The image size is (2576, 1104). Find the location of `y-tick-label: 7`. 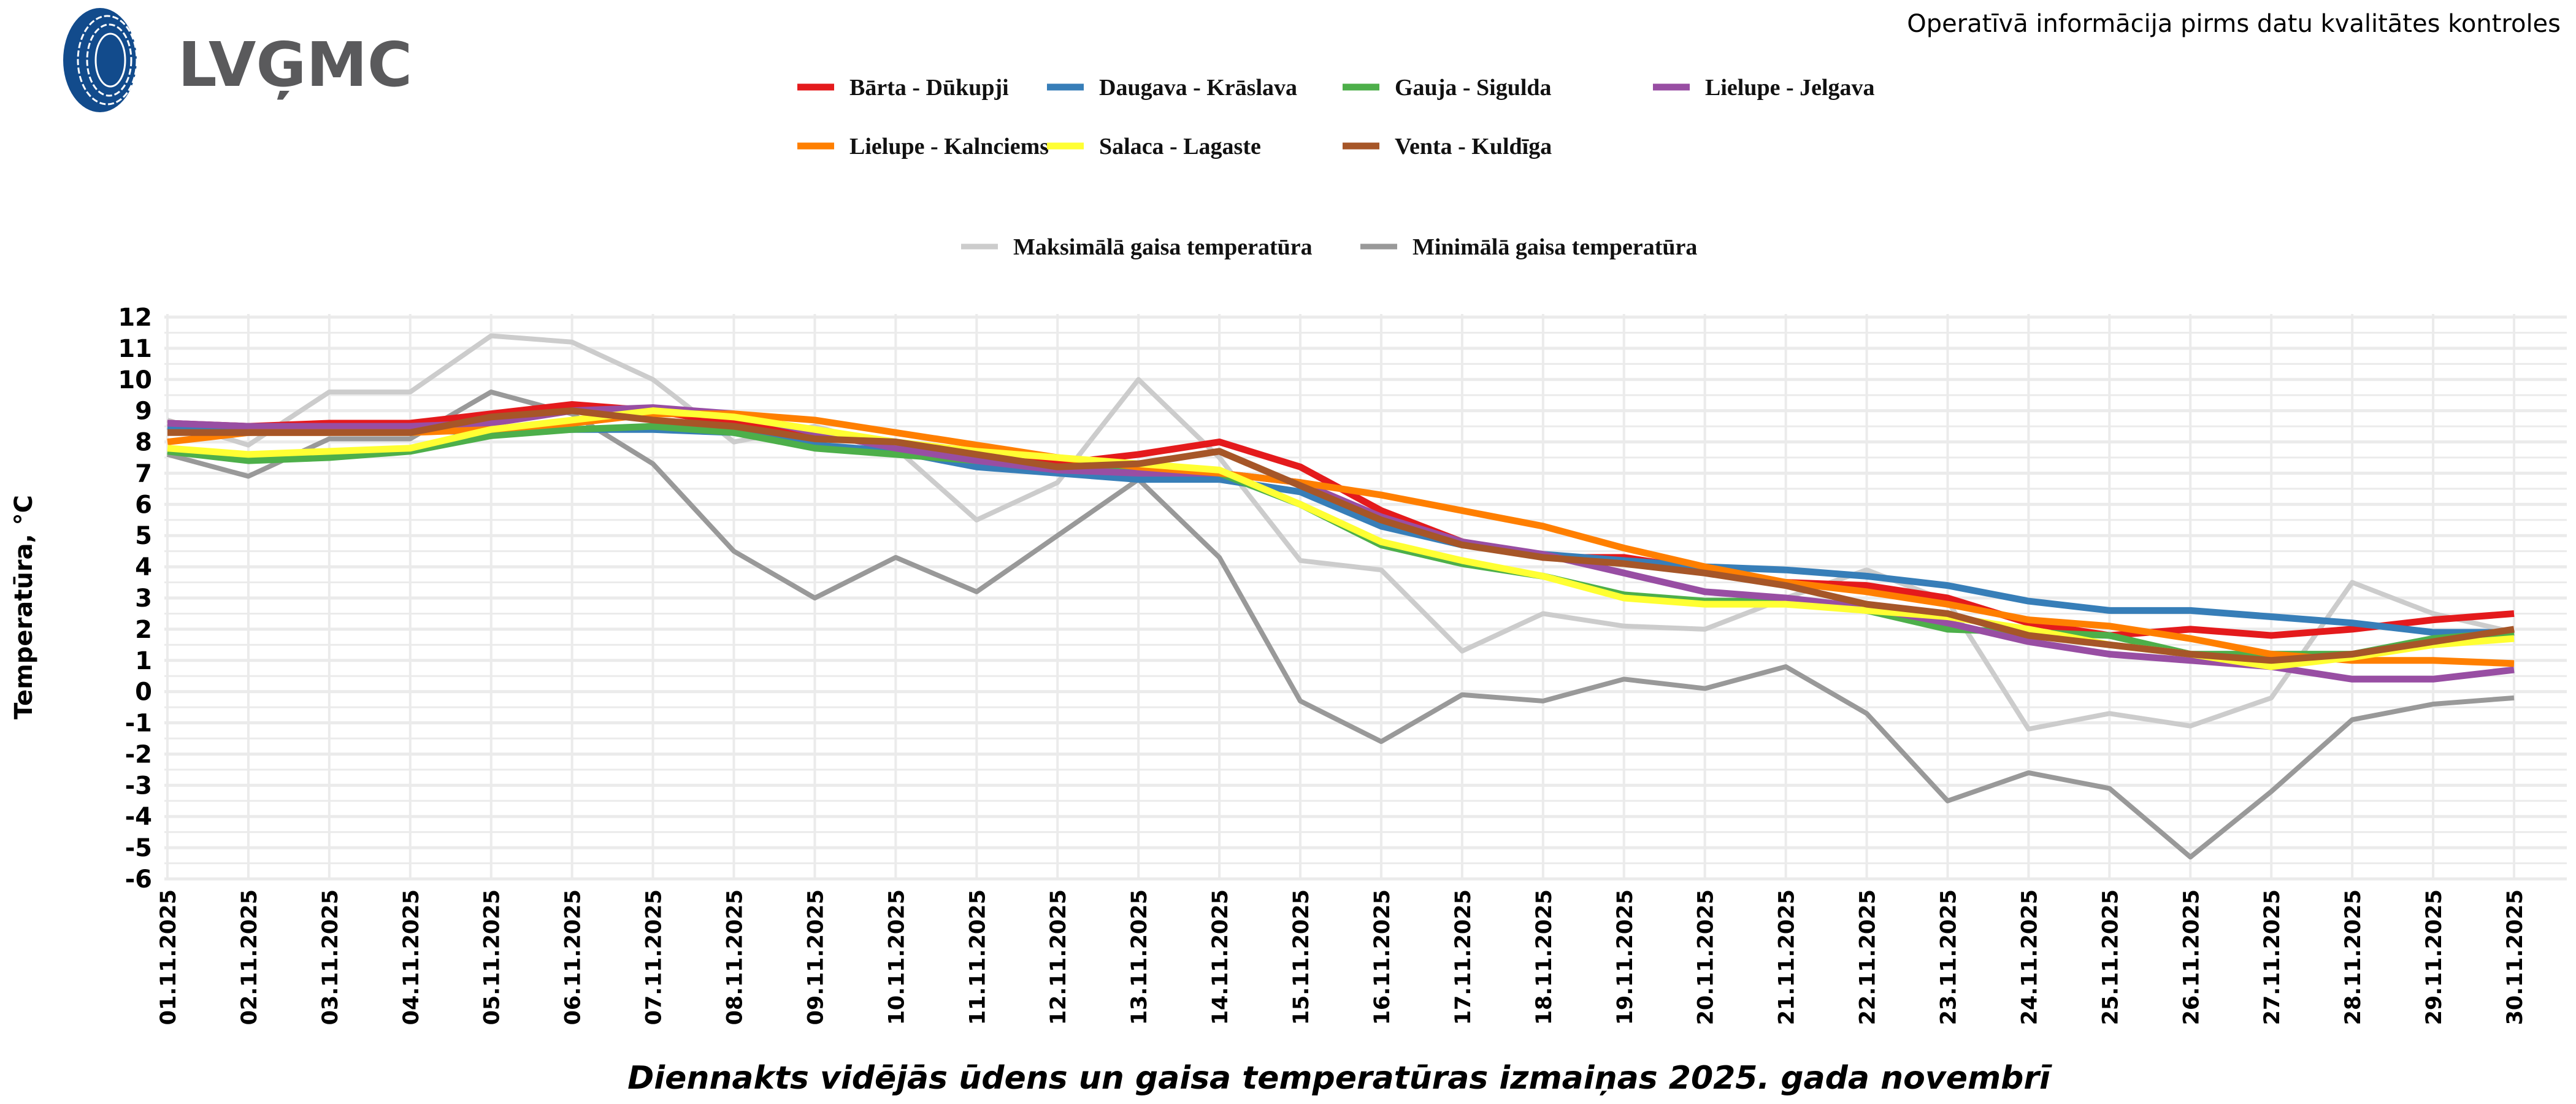

y-tick-label: 7 is located at coordinates (143, 473).